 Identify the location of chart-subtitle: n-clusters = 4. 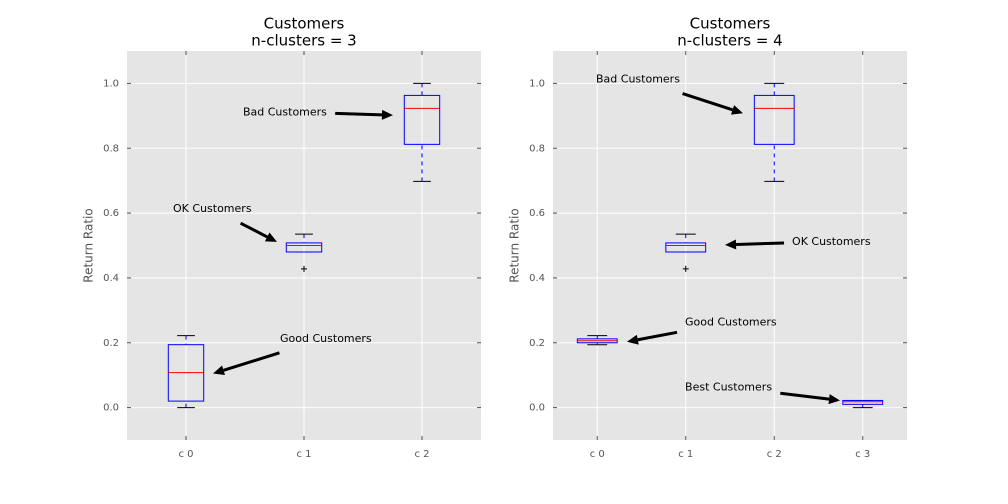
(729, 41).